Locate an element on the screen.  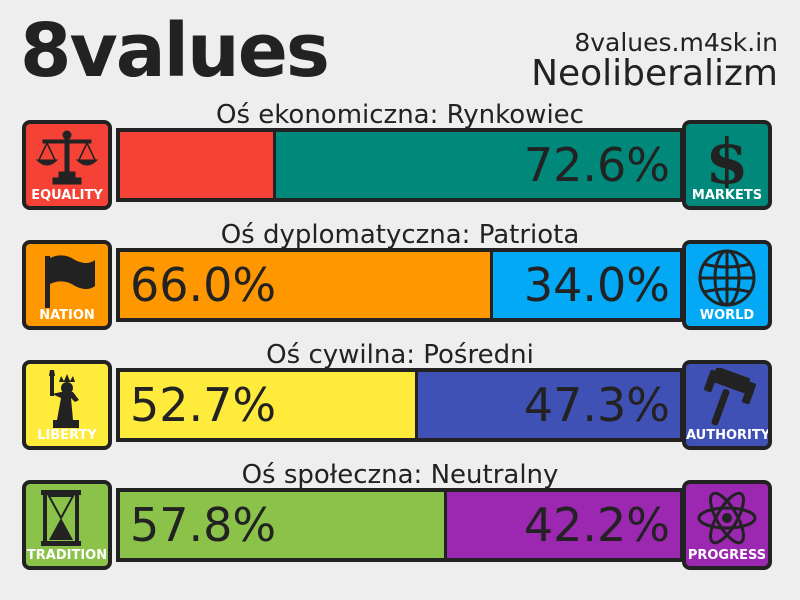
brand-title: 8values is located at coordinates (175, 51).